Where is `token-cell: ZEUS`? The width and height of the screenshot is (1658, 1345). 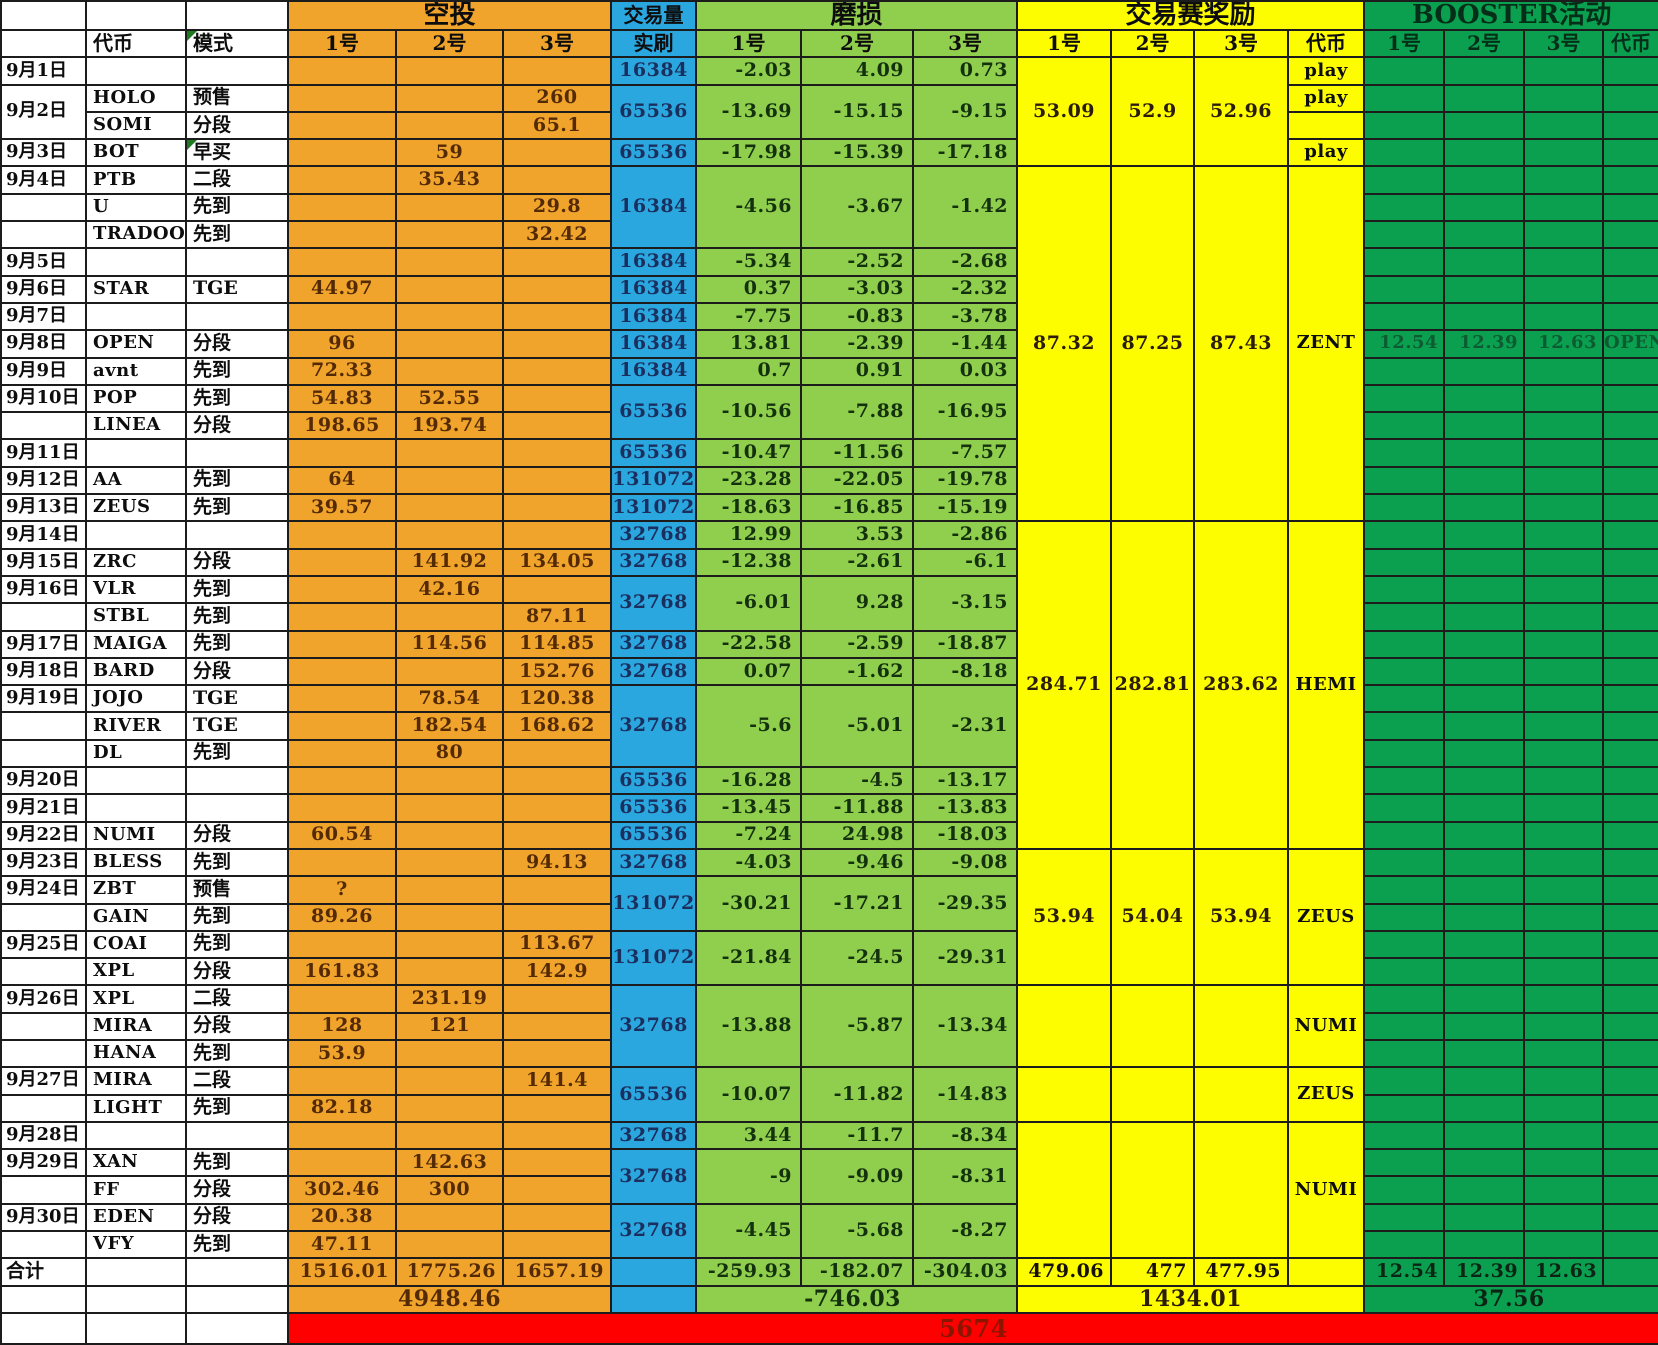
token-cell: ZEUS is located at coordinates (136, 508).